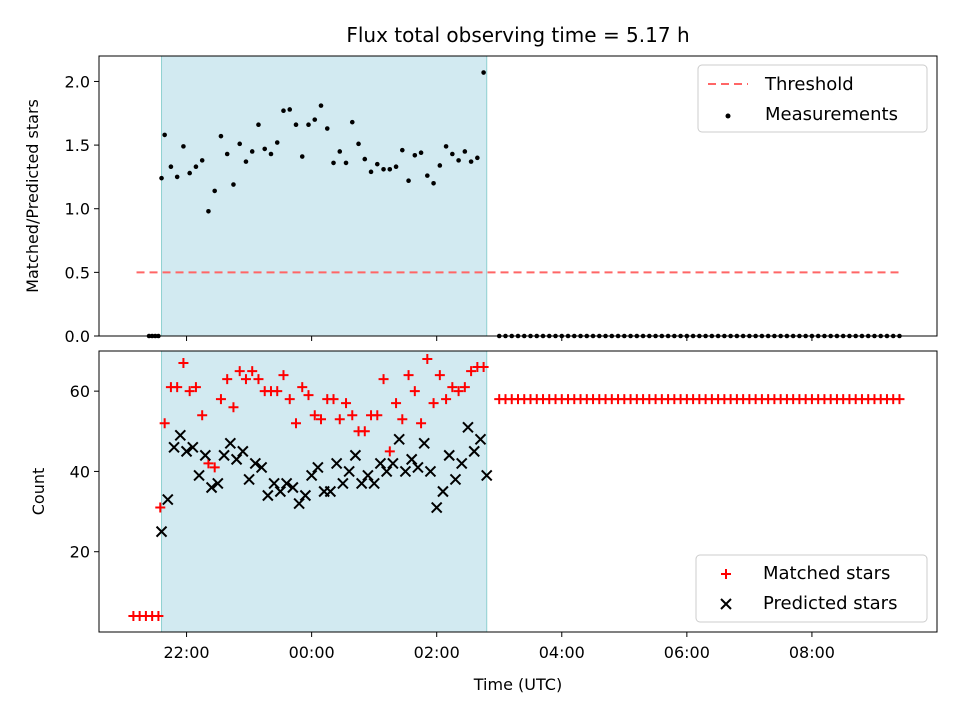 The image size is (960, 720). Describe the element at coordinates (38, 492) in the screenshot. I see `bottom-y-axis-label: Count` at that location.